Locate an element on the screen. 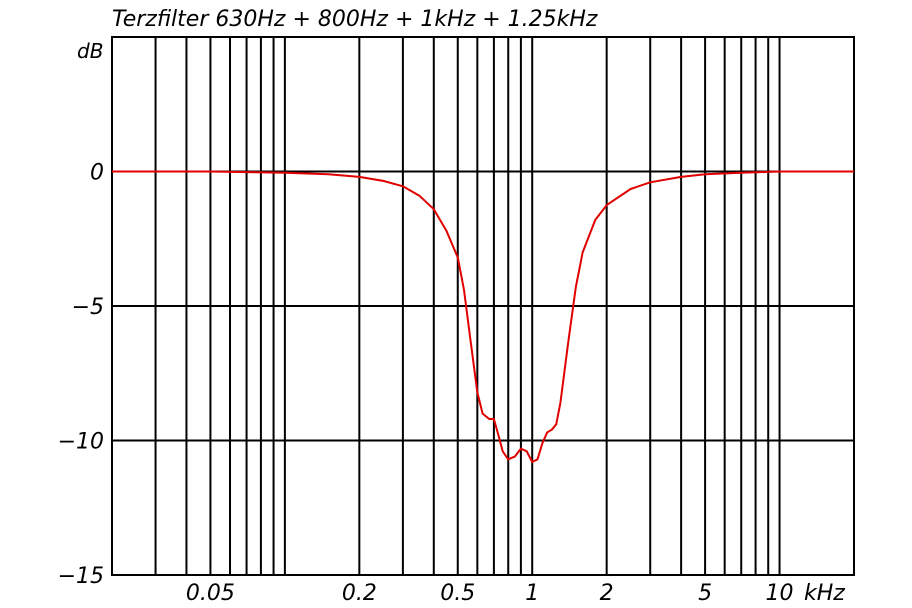 Image resolution: width=912 pixels, height=608 pixels. y-tick-label: −15 is located at coordinates (81, 576).